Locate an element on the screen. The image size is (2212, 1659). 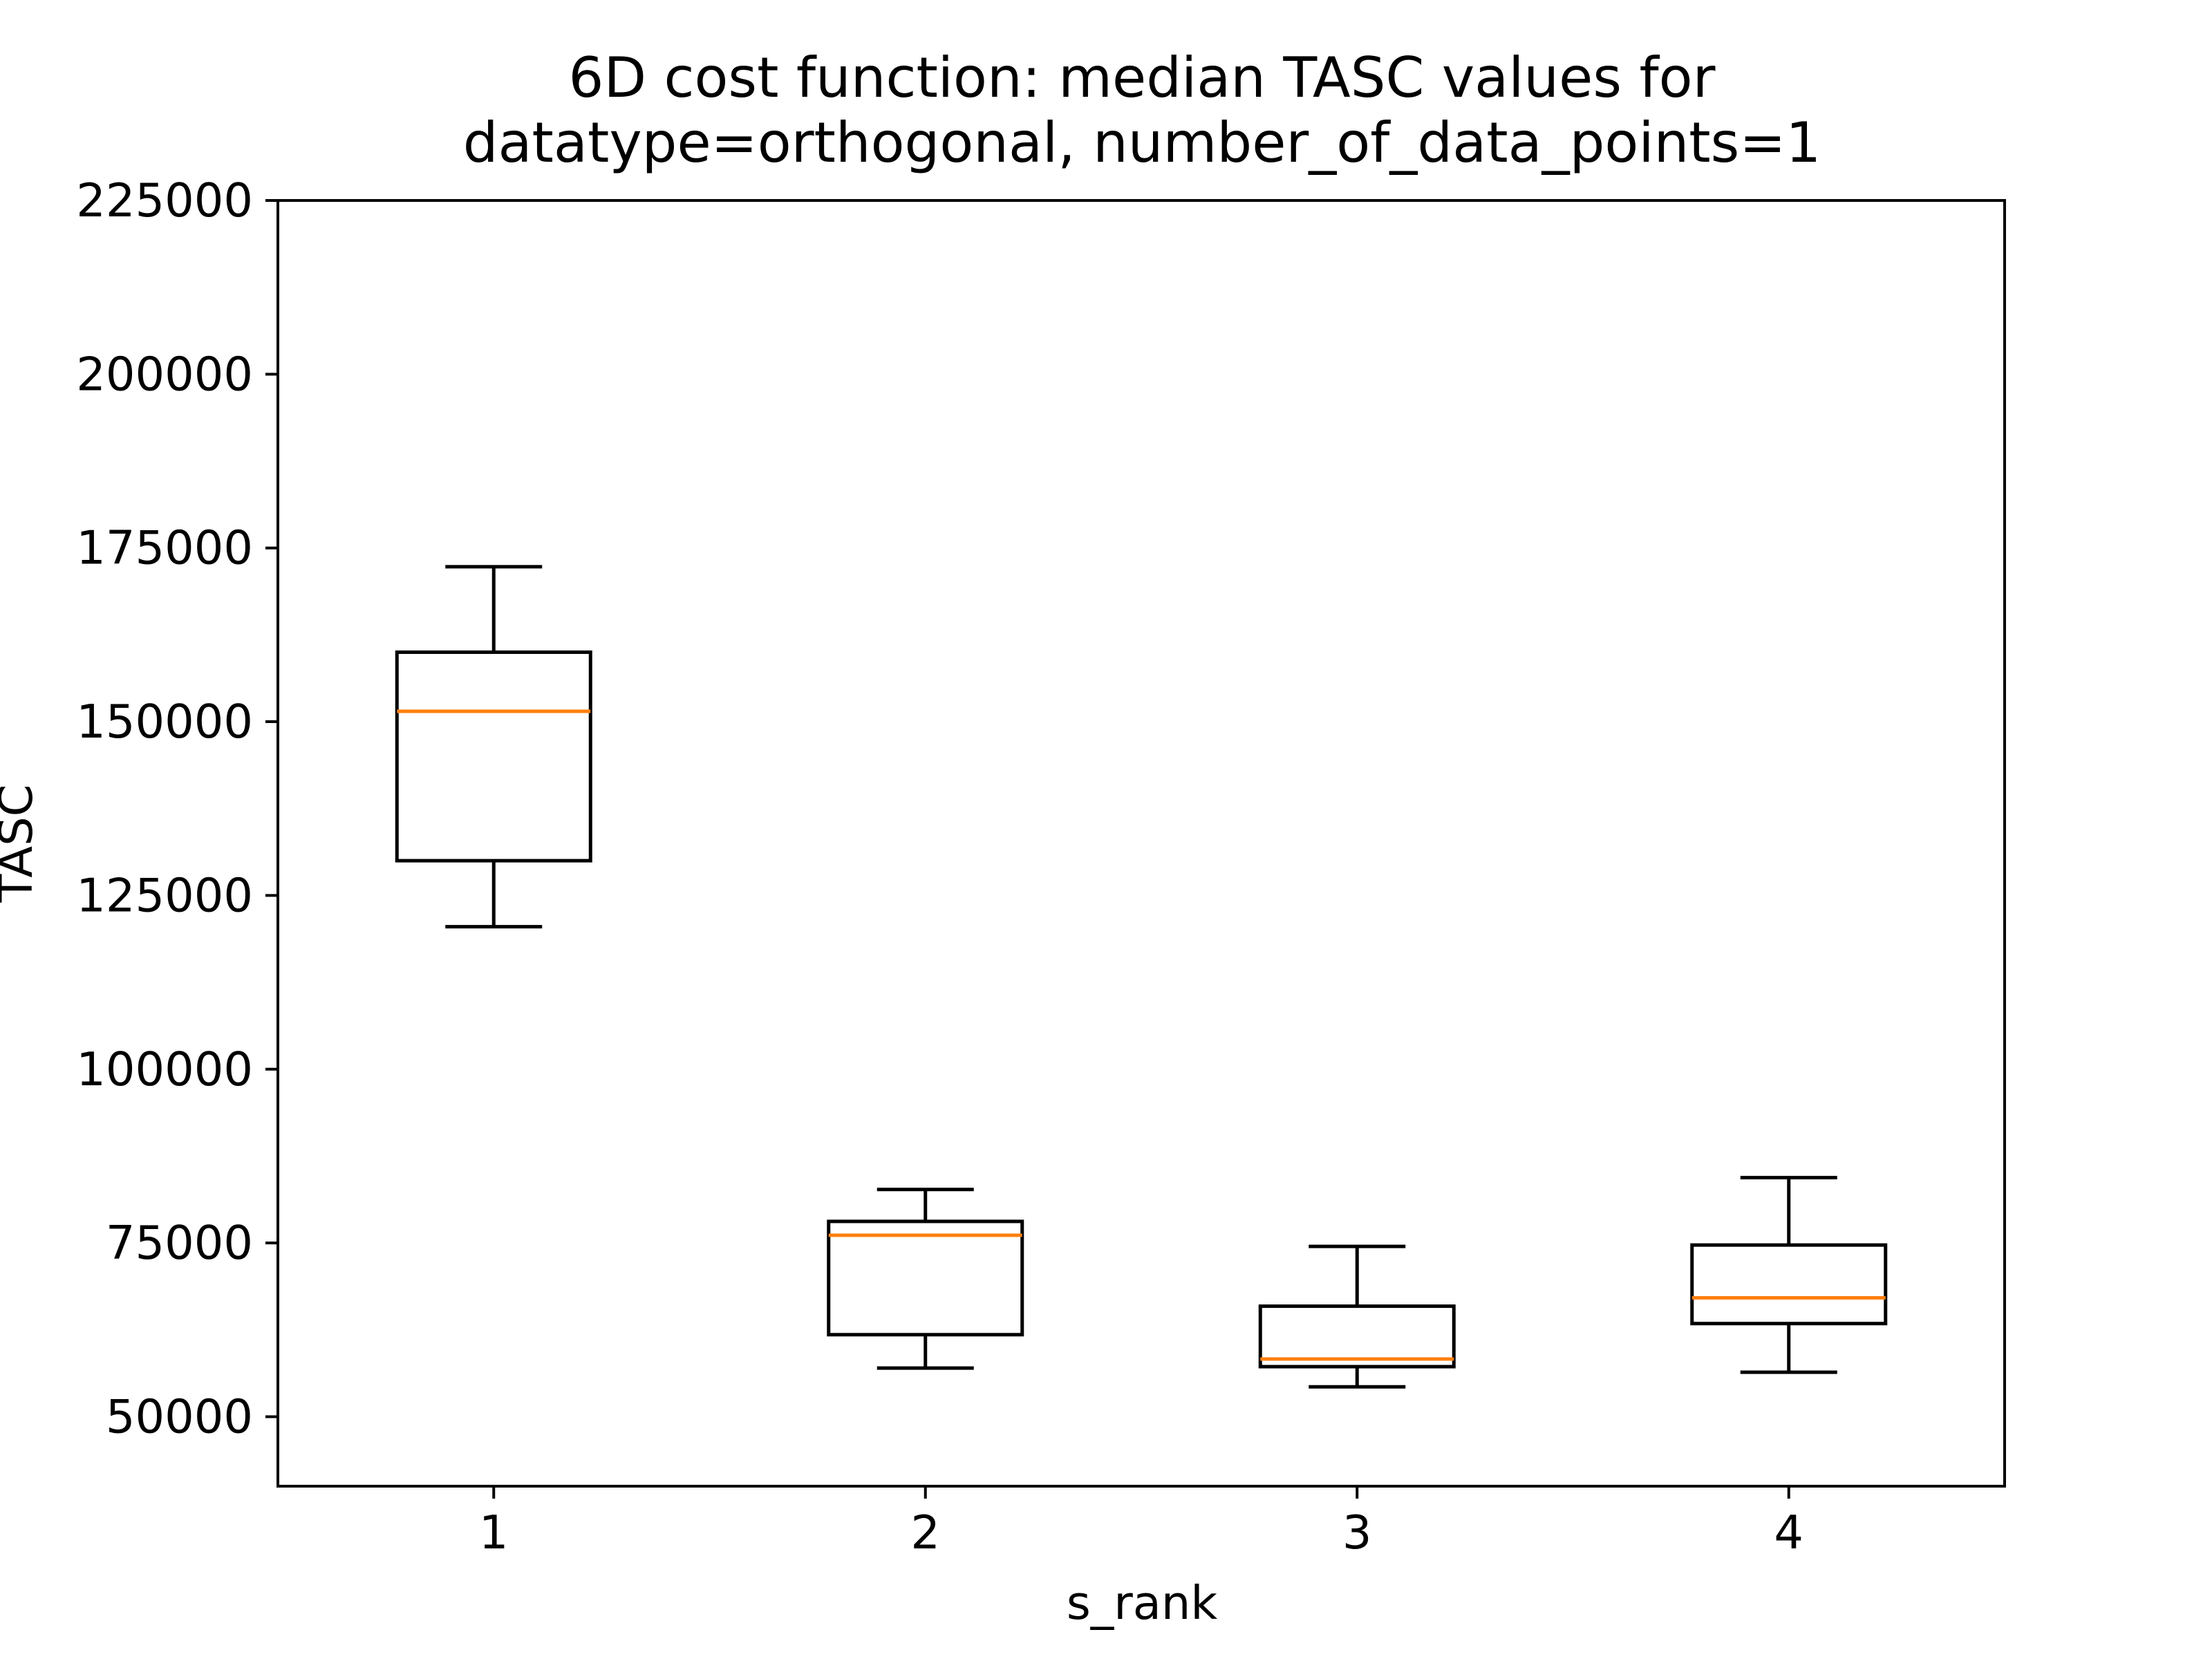
y-tick-label: 125000 is located at coordinates (164, 895).